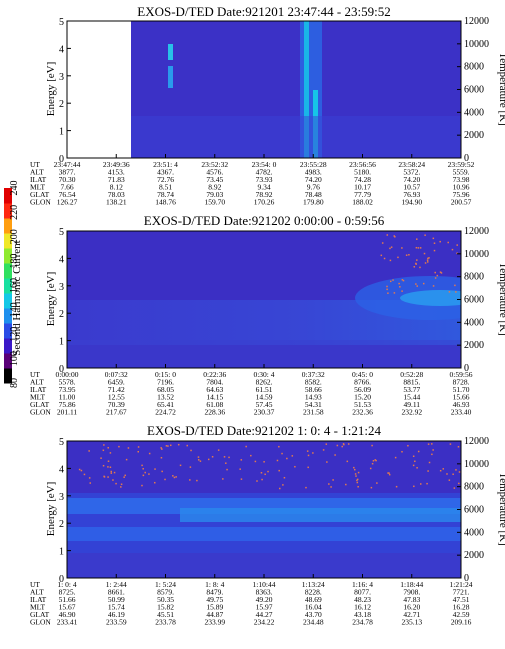 This screenshot has height=649, width=505. I want to click on colorbar-tick-label: 160, so click(14, 285).